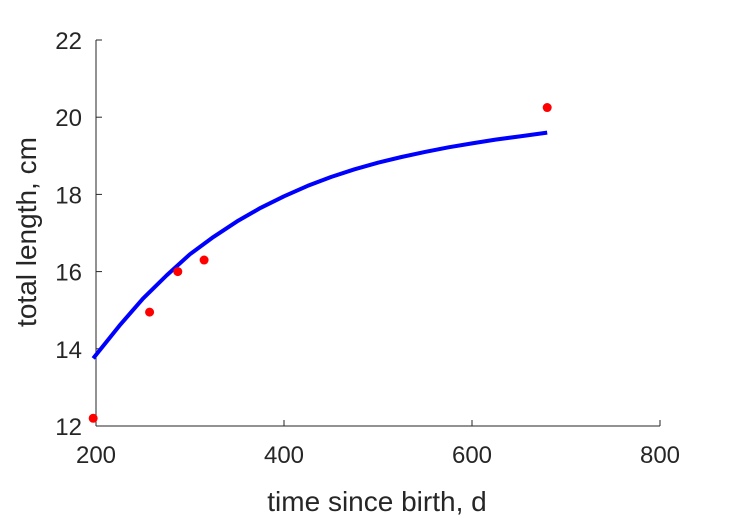 This screenshot has width=729, height=521. I want to click on x-tick-label: 600, so click(472, 455).